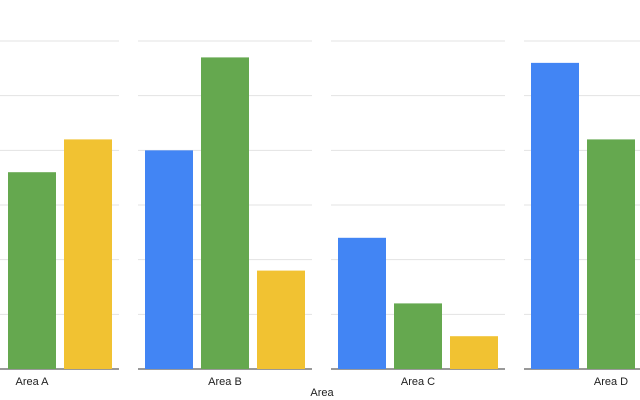  I want to click on x-tick-label: Area D, so click(611, 382).